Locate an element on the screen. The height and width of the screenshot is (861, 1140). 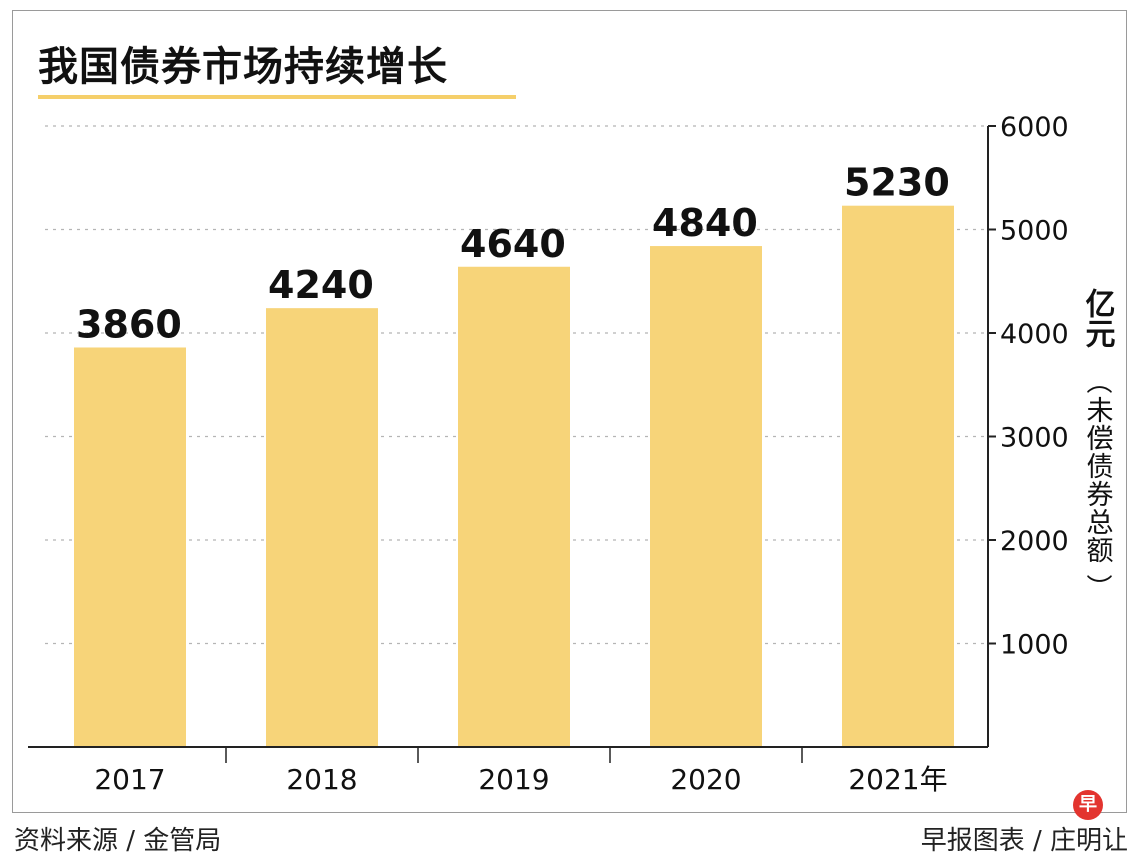
y-axis-label-paren-open: （ is located at coordinates (1097, 381).